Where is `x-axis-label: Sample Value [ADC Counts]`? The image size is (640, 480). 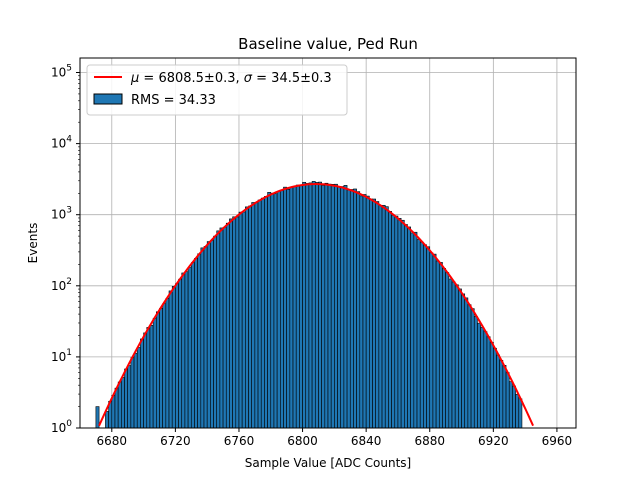 x-axis-label: Sample Value [ADC Counts] is located at coordinates (328, 463).